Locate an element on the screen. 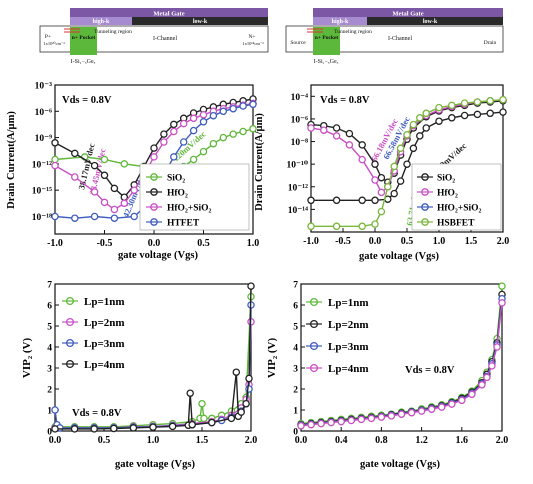  x-tick-label: 1.2 is located at coordinates (421, 440).